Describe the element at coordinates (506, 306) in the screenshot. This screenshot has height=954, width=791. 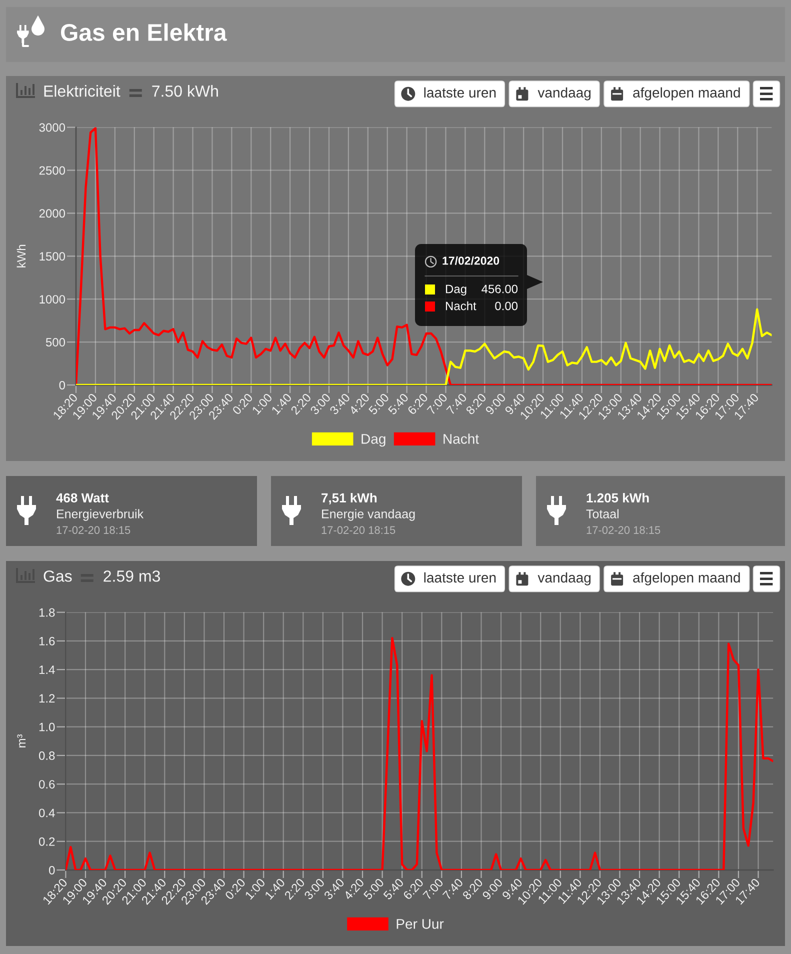
I see `annotation: 0.00` at that location.